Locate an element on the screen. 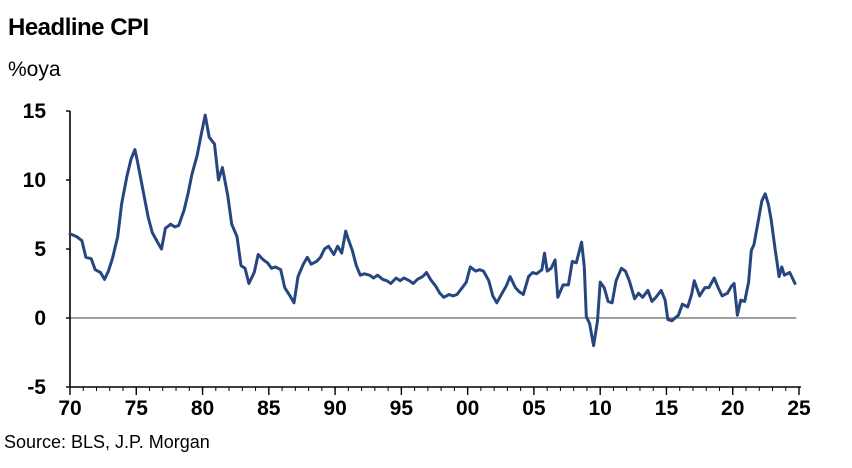  x-tick-label: 80 is located at coordinates (202, 408).